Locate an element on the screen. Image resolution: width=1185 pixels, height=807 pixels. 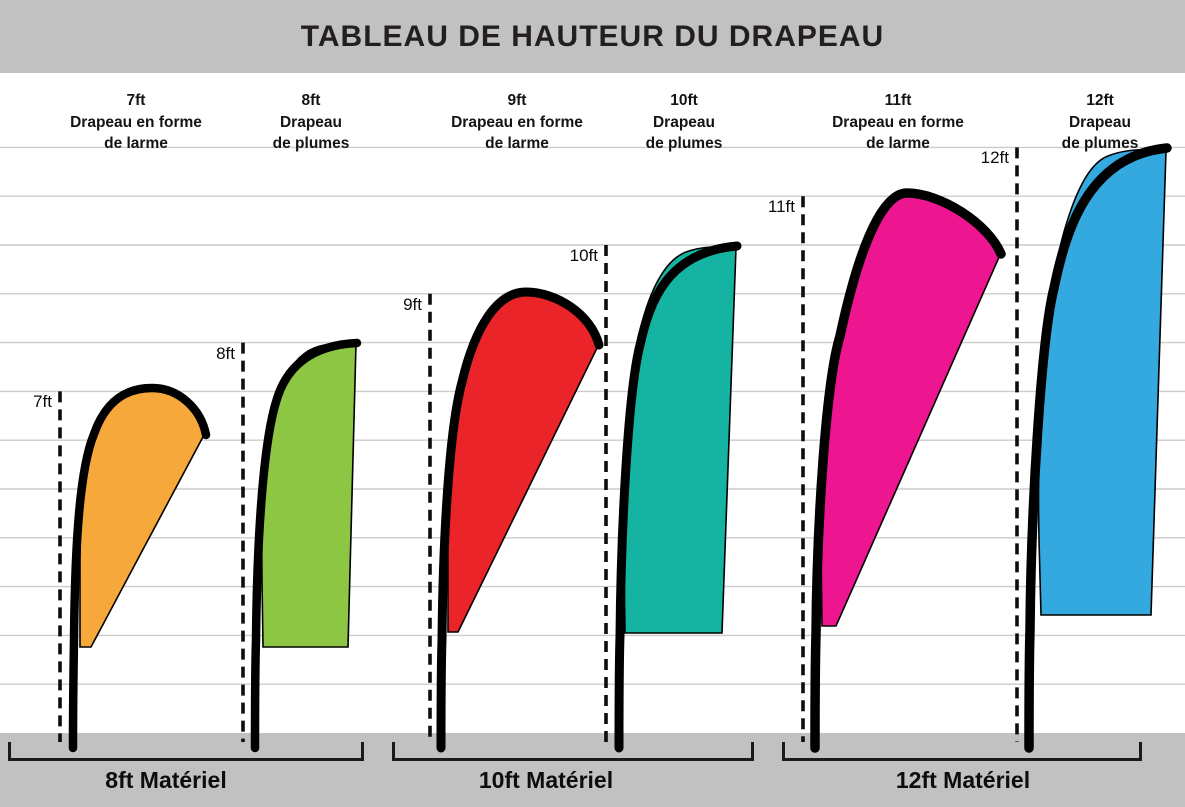
column-label-11ft: 11ft Drapeau en forme de larme is located at coordinates (898, 122).